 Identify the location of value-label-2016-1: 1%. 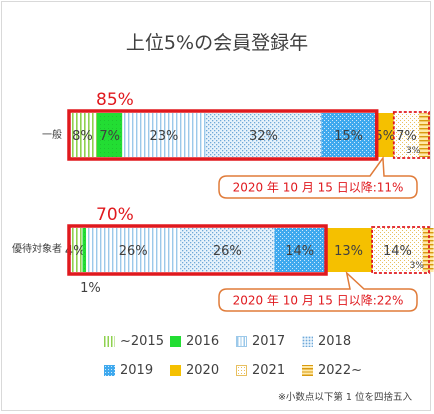
(90, 288).